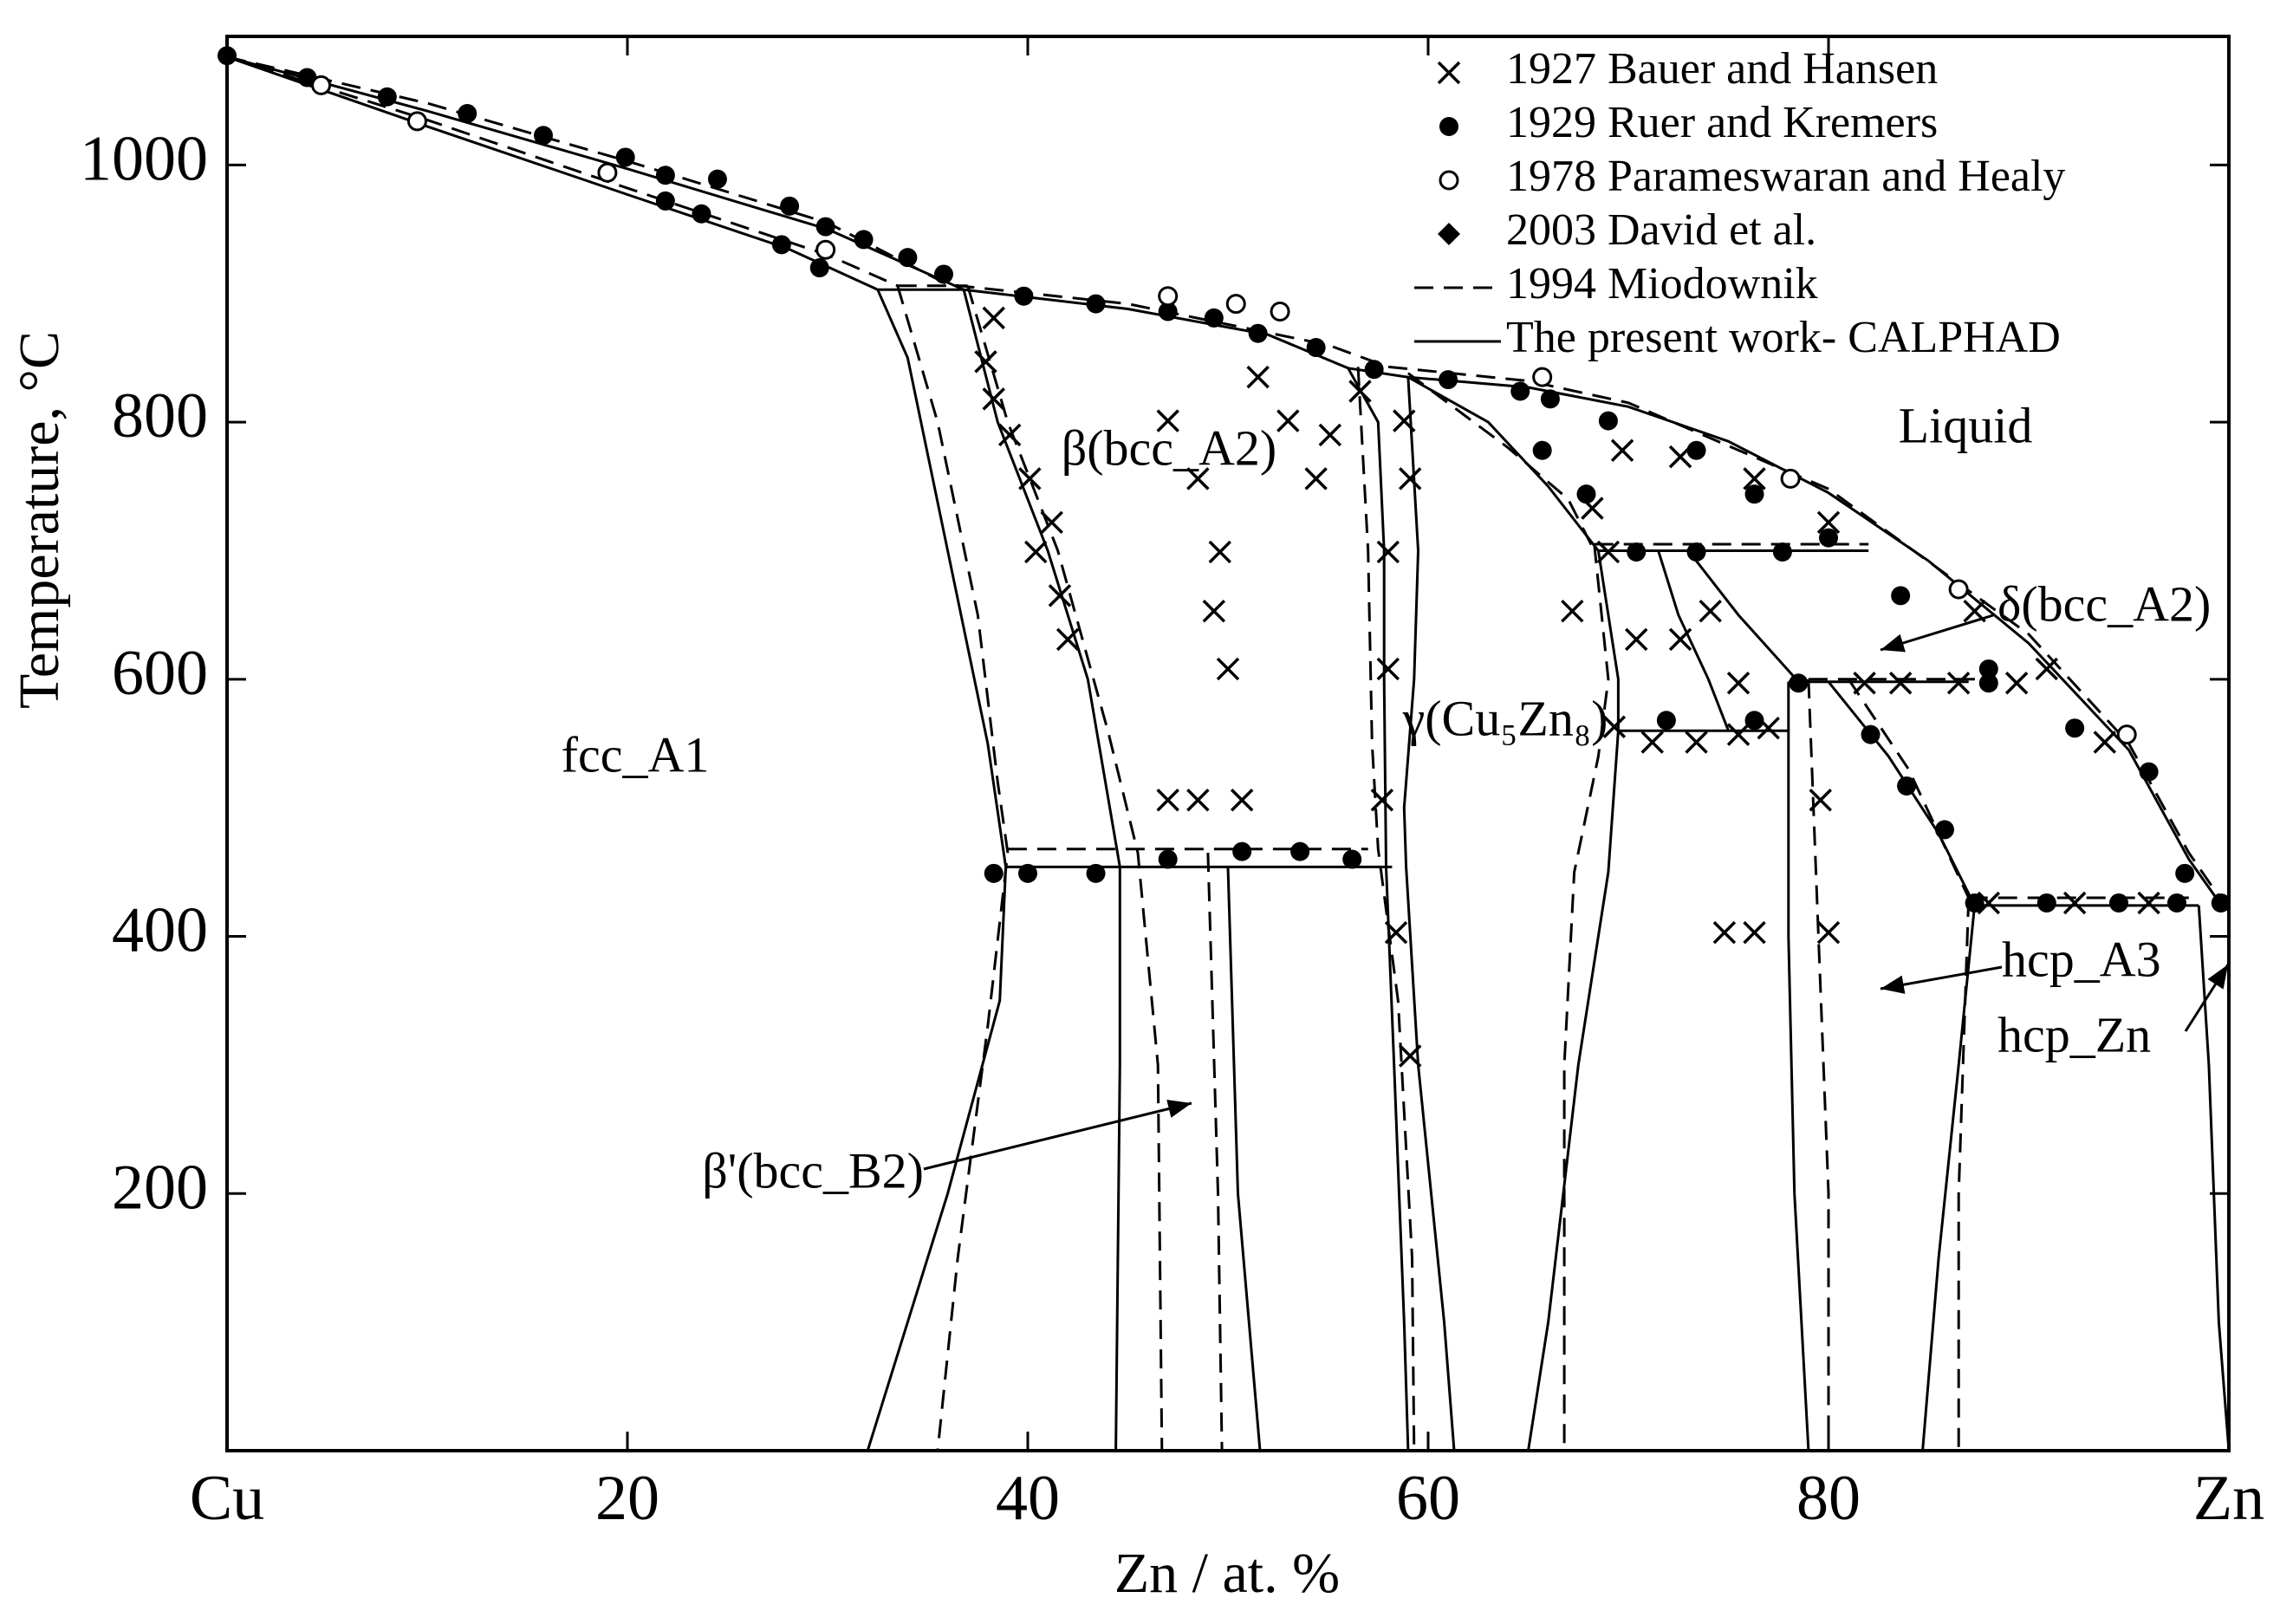  I want to click on legend-label: 2003 David et al., so click(1661, 230).